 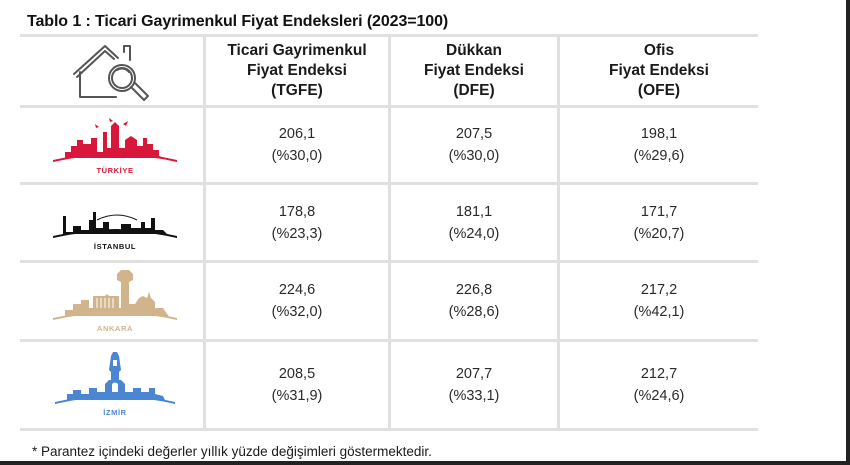 I want to click on annual-change: (%23,3), so click(x=297, y=233).